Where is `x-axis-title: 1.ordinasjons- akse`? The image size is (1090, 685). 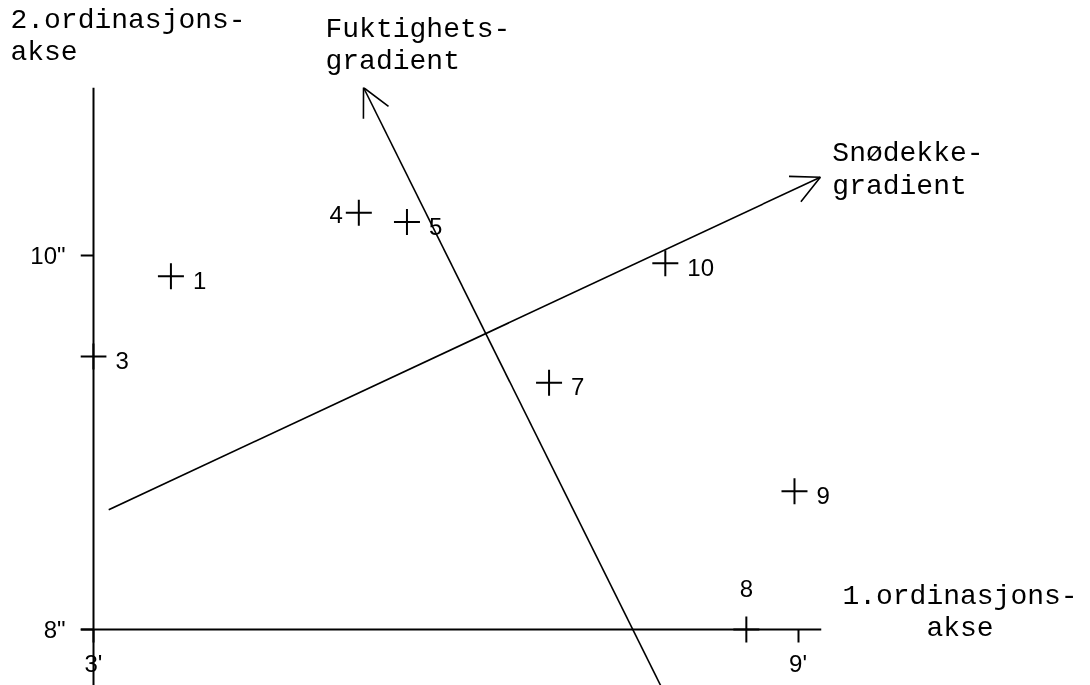 x-axis-title: 1.ordinasjons- akse is located at coordinates (960, 612).